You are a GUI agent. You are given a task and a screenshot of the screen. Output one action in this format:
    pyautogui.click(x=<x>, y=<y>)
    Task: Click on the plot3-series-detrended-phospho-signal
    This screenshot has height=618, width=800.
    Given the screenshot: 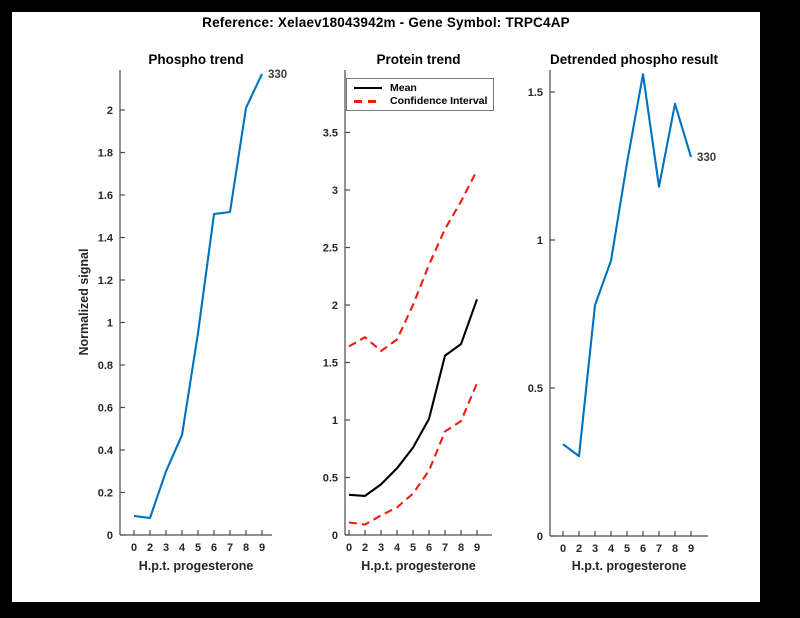 What is the action you would take?
    pyautogui.click(x=627, y=265)
    